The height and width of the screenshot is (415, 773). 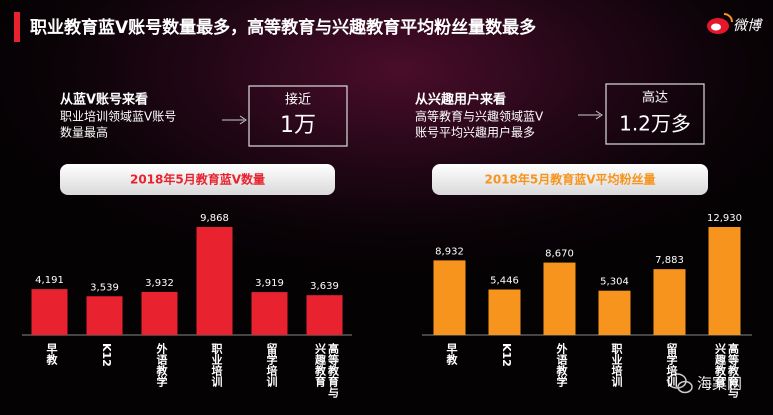 I want to click on value-label: 7,883, so click(x=669, y=260).